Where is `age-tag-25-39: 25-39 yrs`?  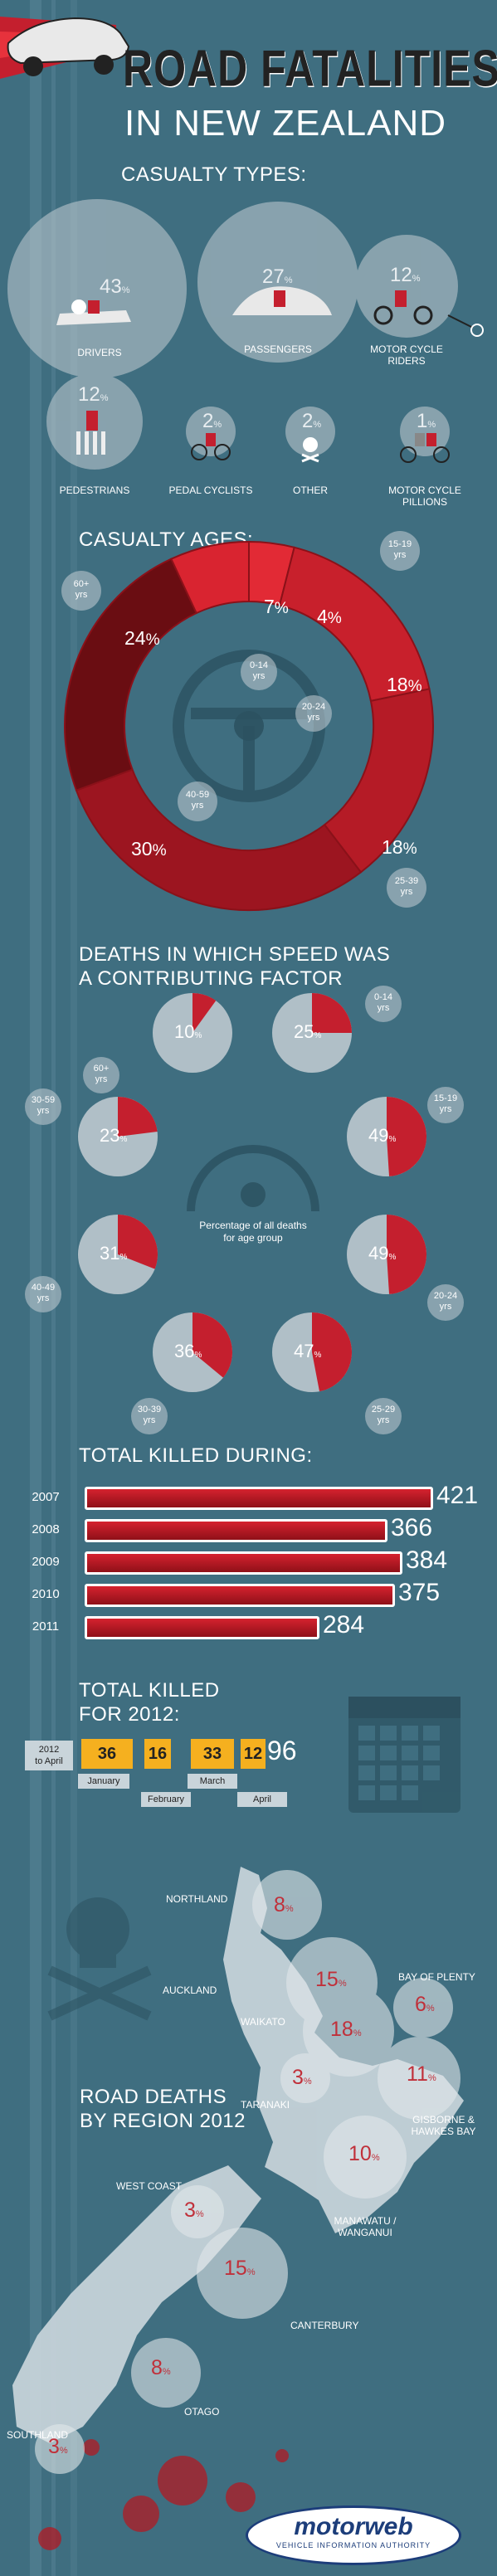
age-tag-25-39: 25-39 yrs is located at coordinates (406, 888).